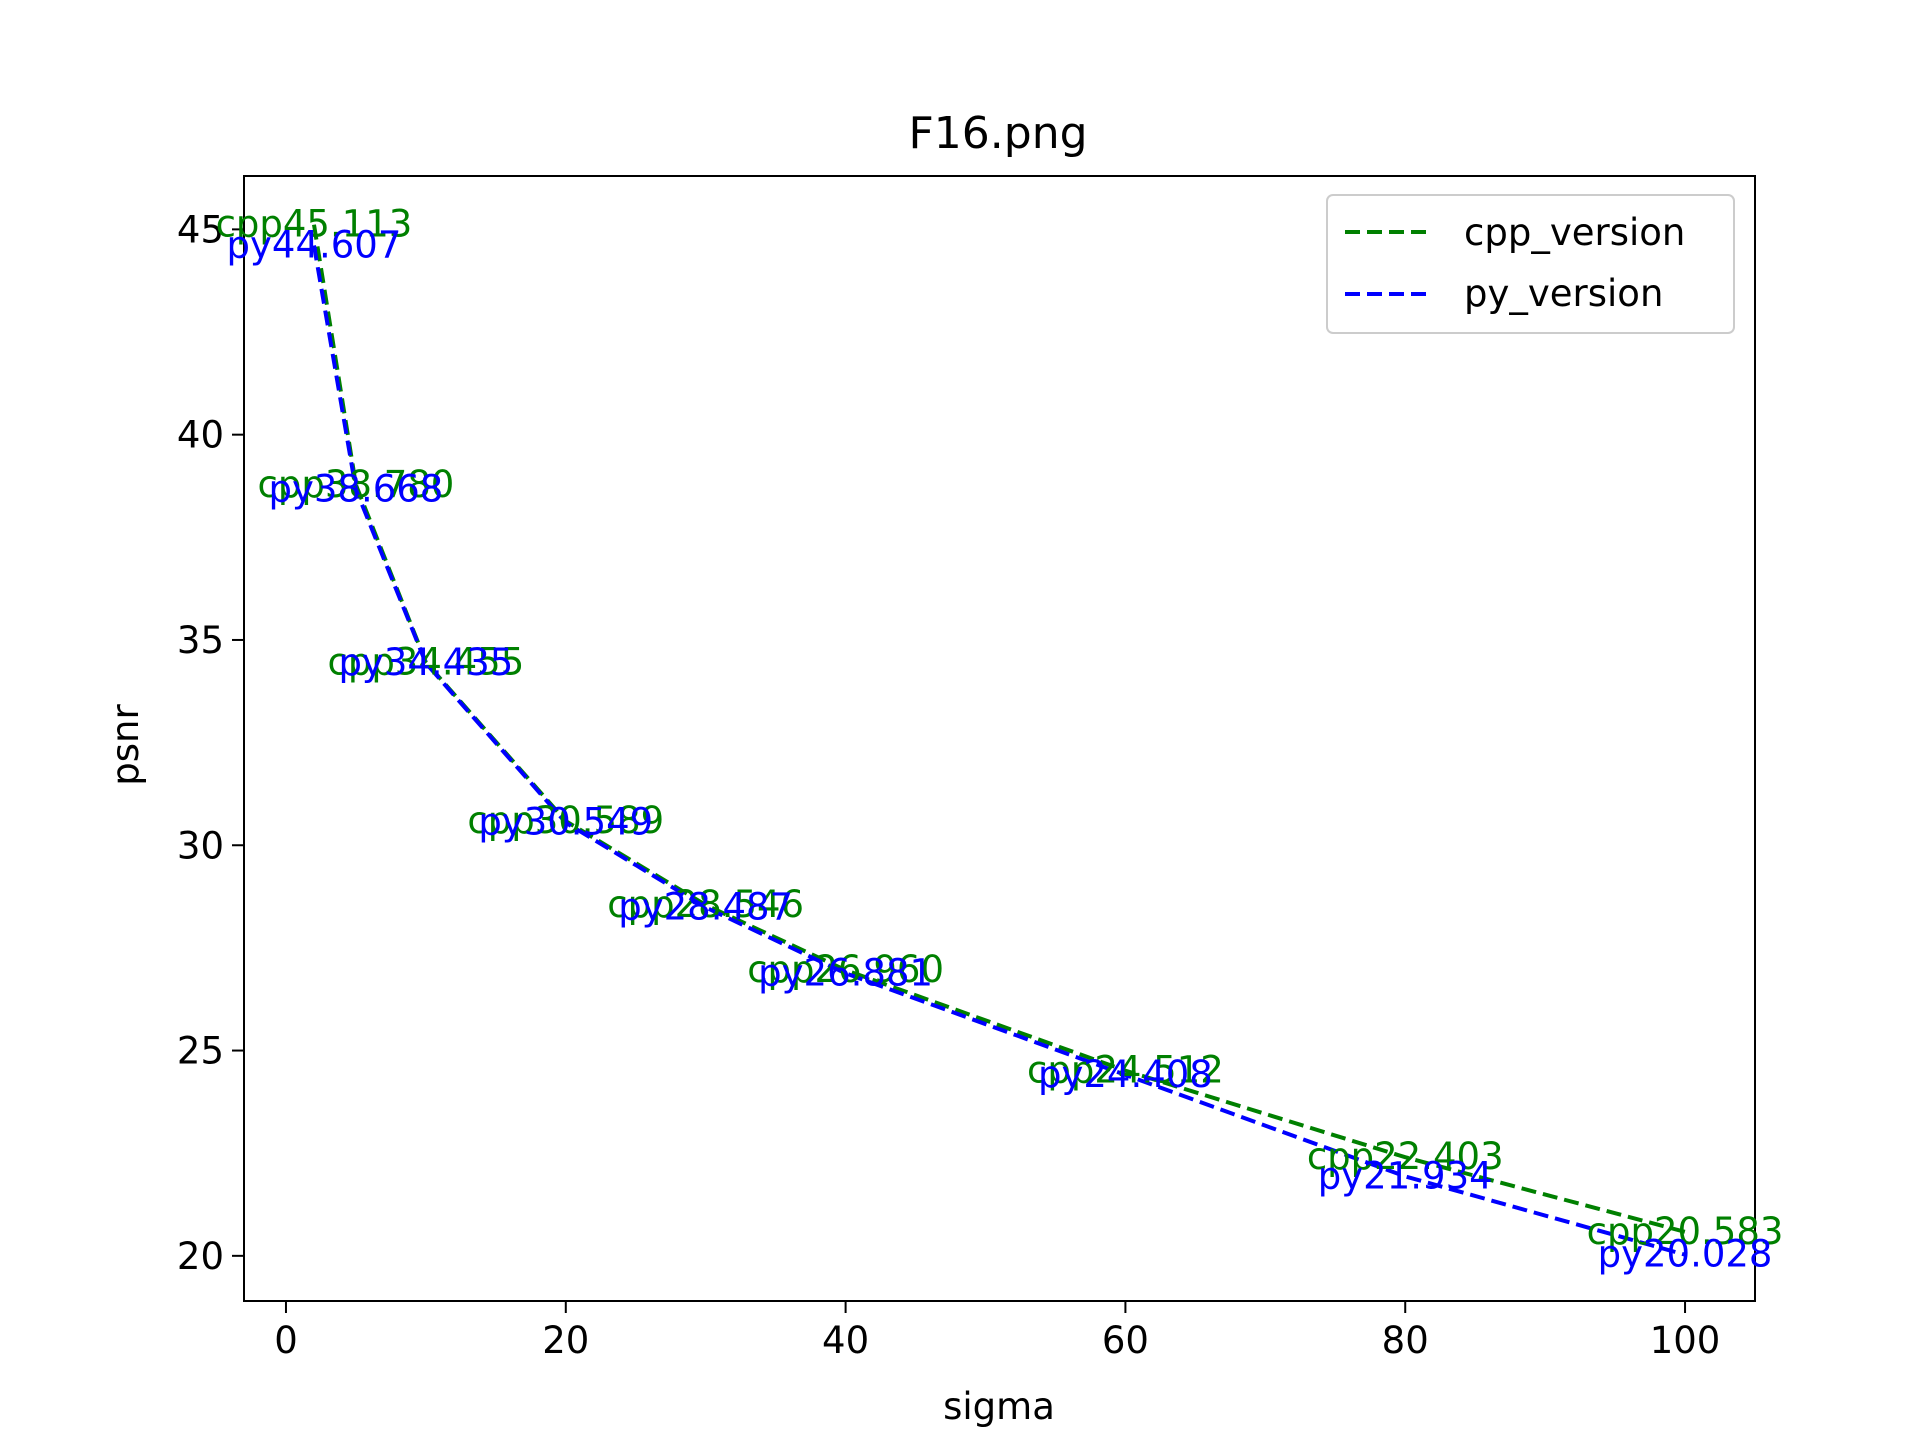  I want to click on legend-box, so click(1530, 264).